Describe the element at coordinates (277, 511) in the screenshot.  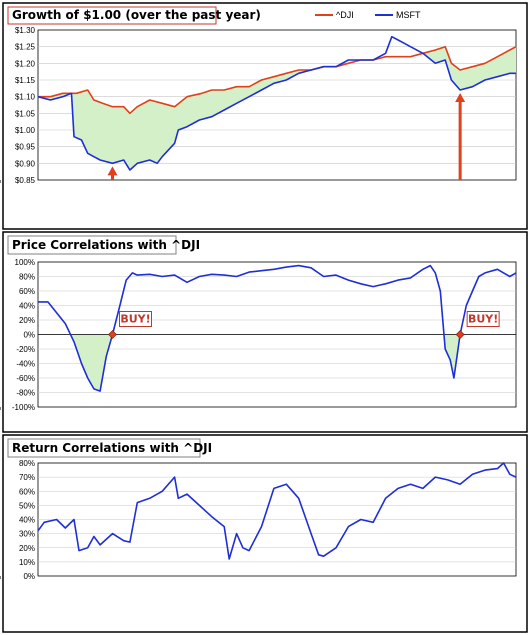
I see `series-line-msft` at that location.